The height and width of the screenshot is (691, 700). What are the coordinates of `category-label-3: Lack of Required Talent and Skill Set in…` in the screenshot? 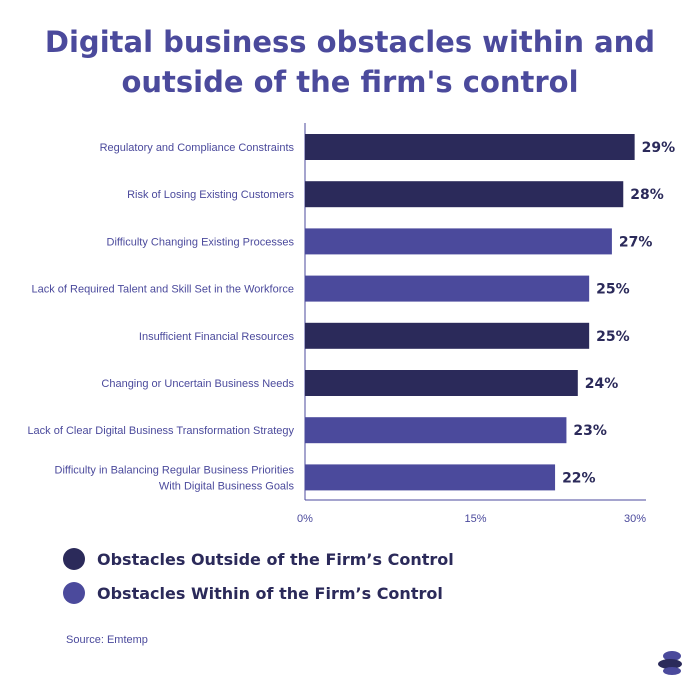 It's located at (162, 290).